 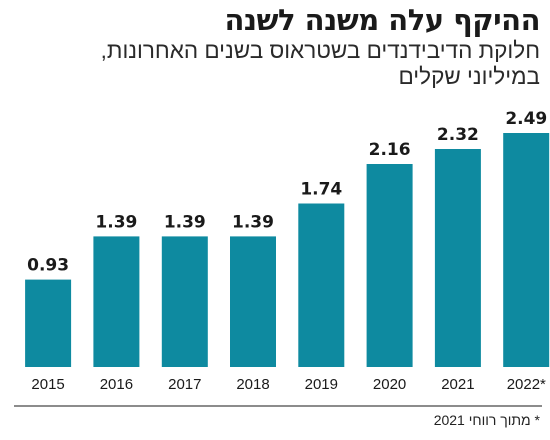 What do you see at coordinates (48, 266) in the screenshot?
I see `value-label-2015: 0.93` at bounding box center [48, 266].